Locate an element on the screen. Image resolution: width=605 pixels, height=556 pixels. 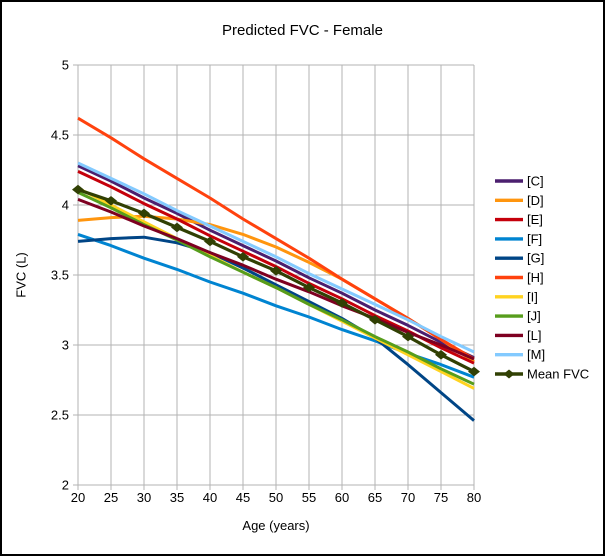
legend: [C] [D] [E] [F] [G] [H] [I] [J] [L] [M] Mean FVC is located at coordinates (542, 278).